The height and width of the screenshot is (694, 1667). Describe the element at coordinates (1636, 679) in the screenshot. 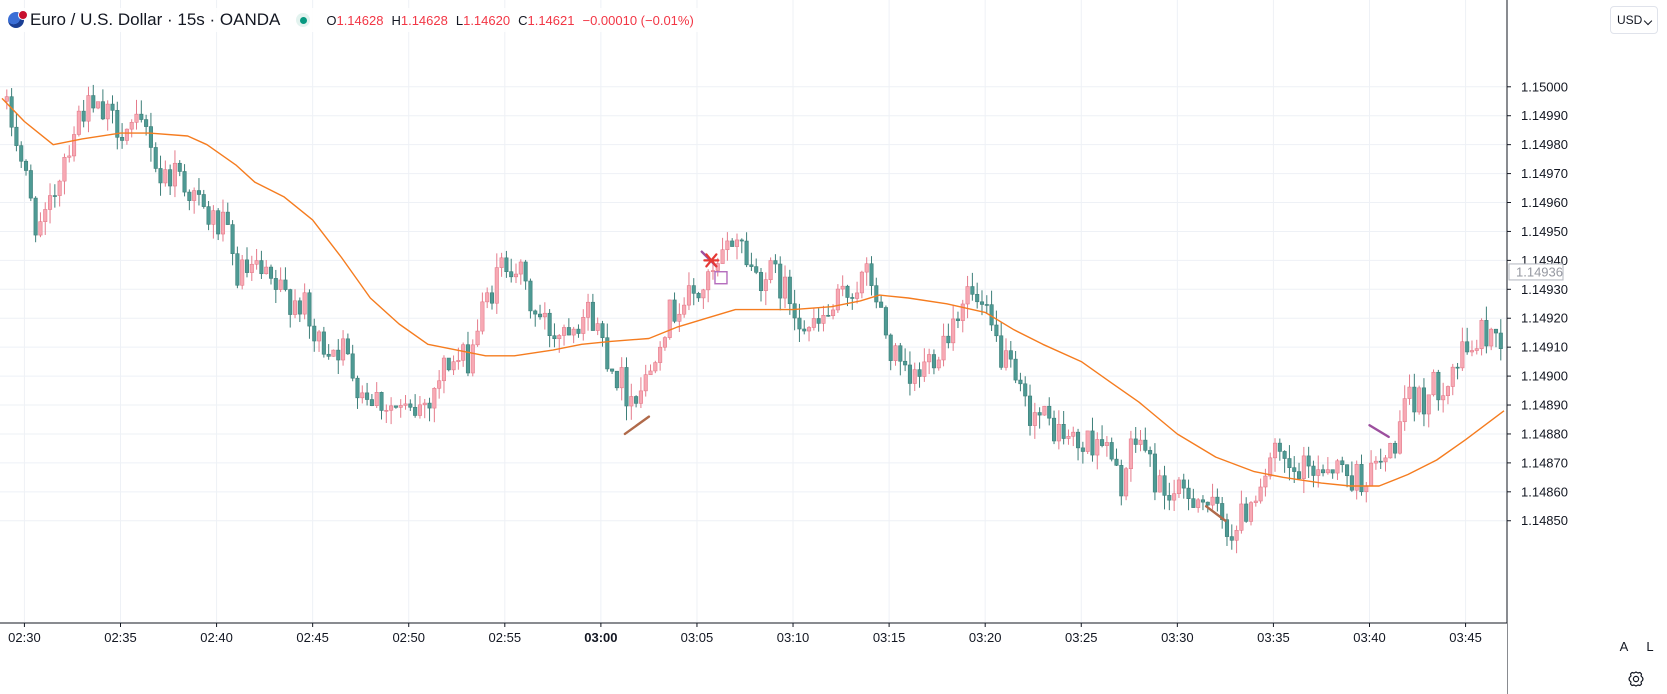

I see `gear-icon` at that location.